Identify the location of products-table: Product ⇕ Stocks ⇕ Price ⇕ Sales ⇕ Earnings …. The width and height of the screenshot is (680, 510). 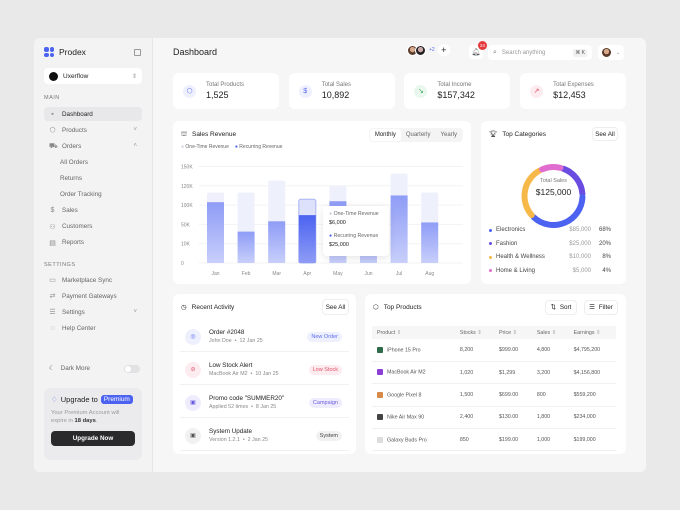
(494, 389).